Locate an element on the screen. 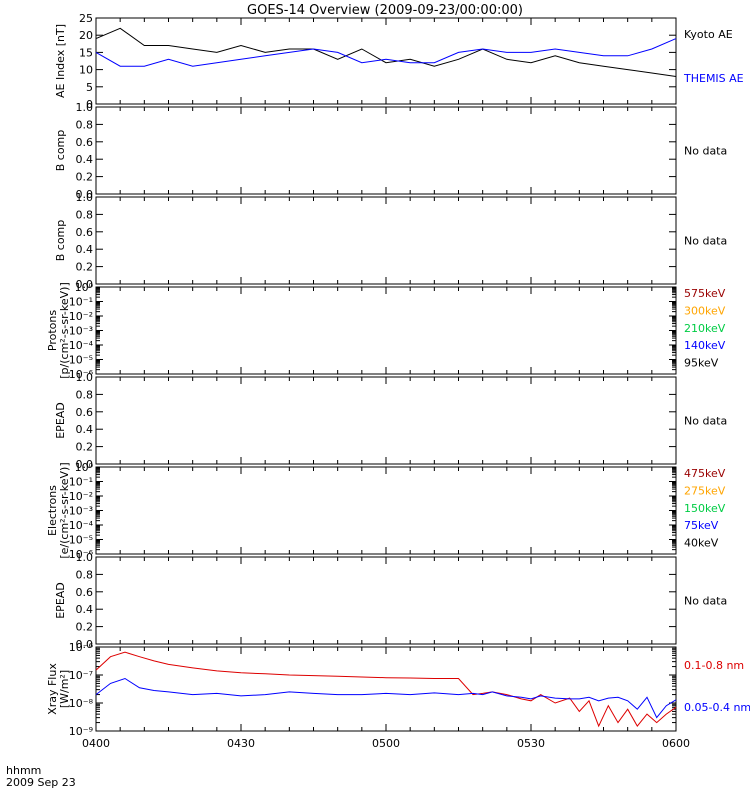  x-tick-label: 0430 is located at coordinates (241, 743).